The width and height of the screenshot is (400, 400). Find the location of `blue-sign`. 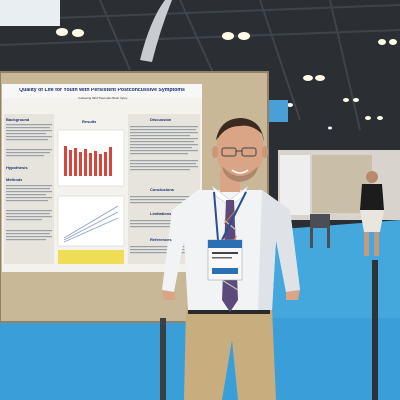

blue-sign is located at coordinates (278, 111).